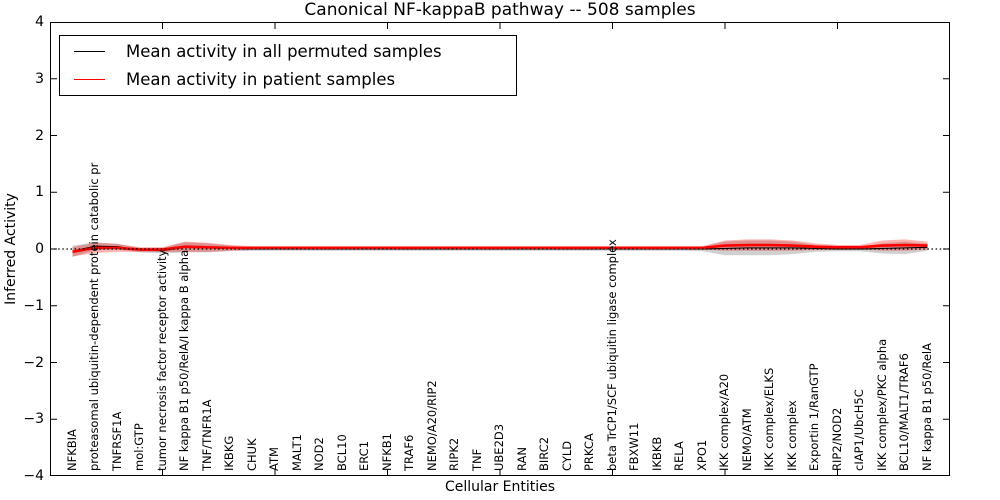  What do you see at coordinates (881, 404) in the screenshot?
I see `x-category-label: IKK complex/PKC alpha` at bounding box center [881, 404].